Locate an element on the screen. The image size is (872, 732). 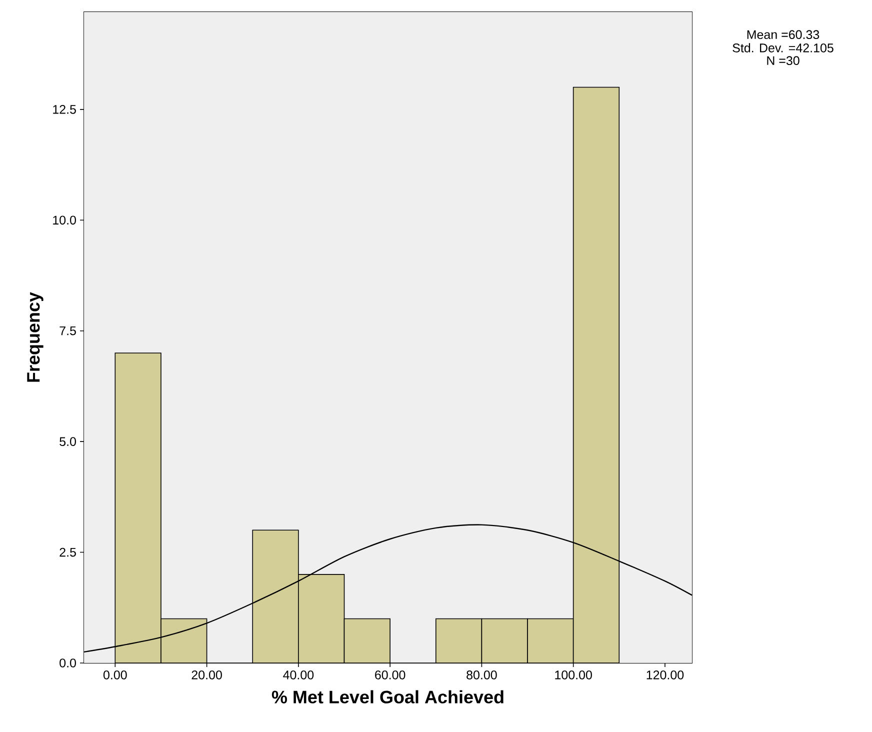
y-tick-label: 7.5 is located at coordinates (68, 331).